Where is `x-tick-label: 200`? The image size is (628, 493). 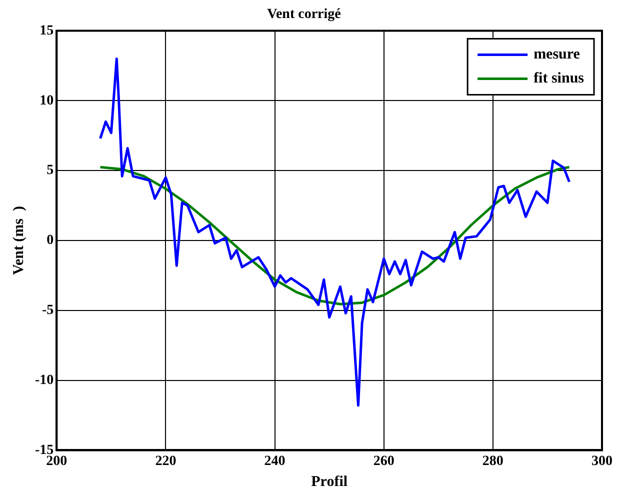
x-tick-label: 200 is located at coordinates (57, 462).